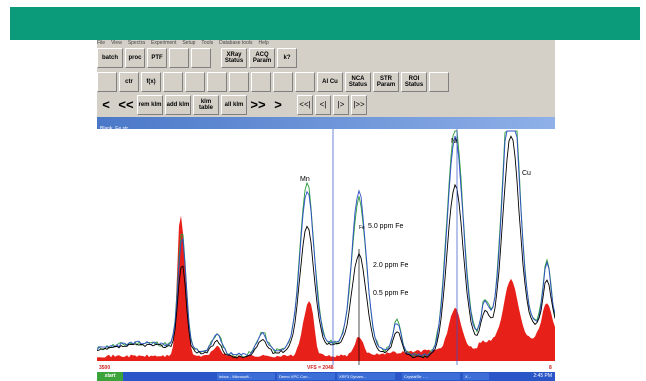 The height and width of the screenshot is (381, 646). What do you see at coordinates (189, 43) in the screenshot?
I see `menu-item: Setup` at bounding box center [189, 43].